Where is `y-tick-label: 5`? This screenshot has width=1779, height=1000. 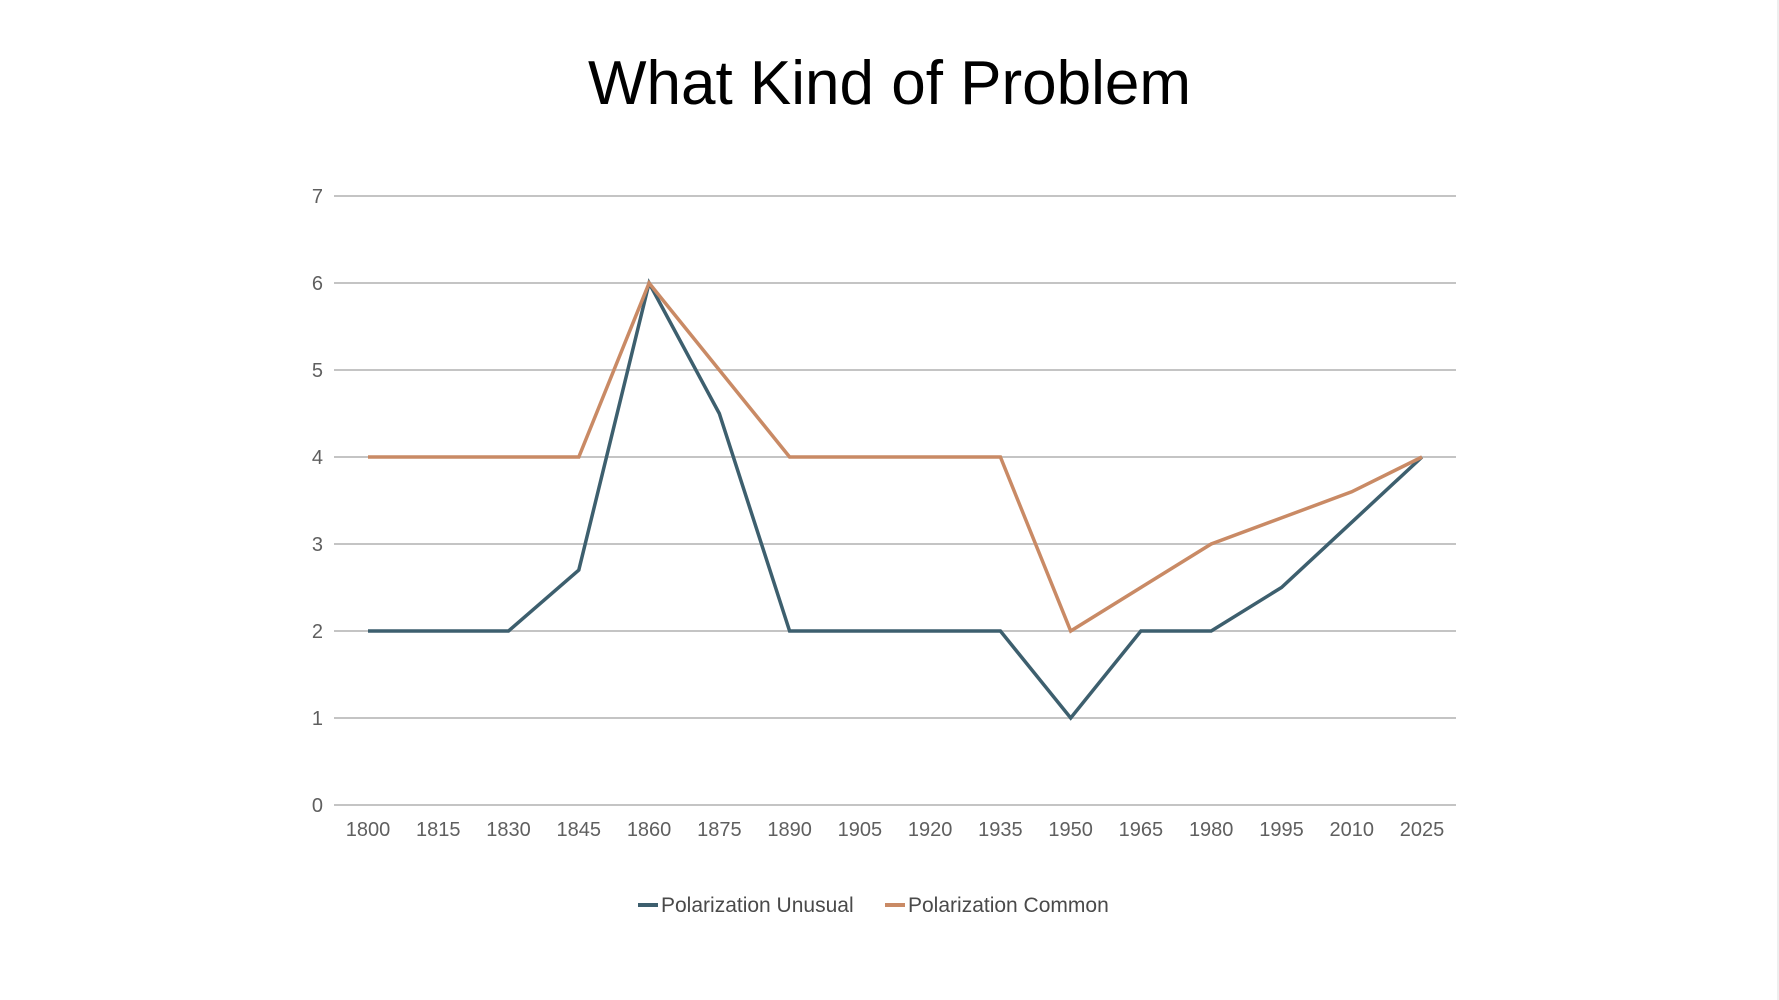 y-tick-label: 5 is located at coordinates (317, 371).